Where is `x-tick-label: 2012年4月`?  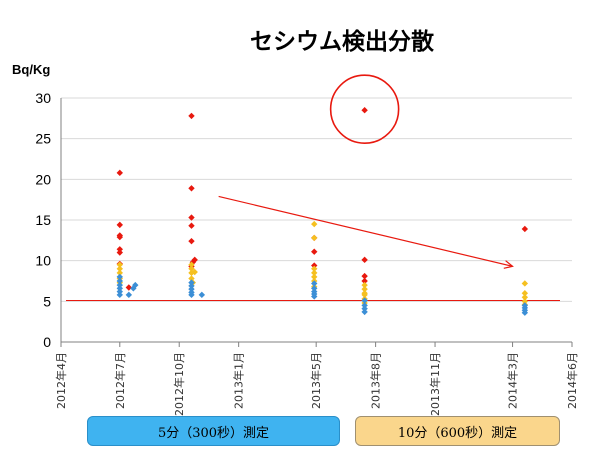
x-tick-label: 2012年4月 is located at coordinates (61, 380).